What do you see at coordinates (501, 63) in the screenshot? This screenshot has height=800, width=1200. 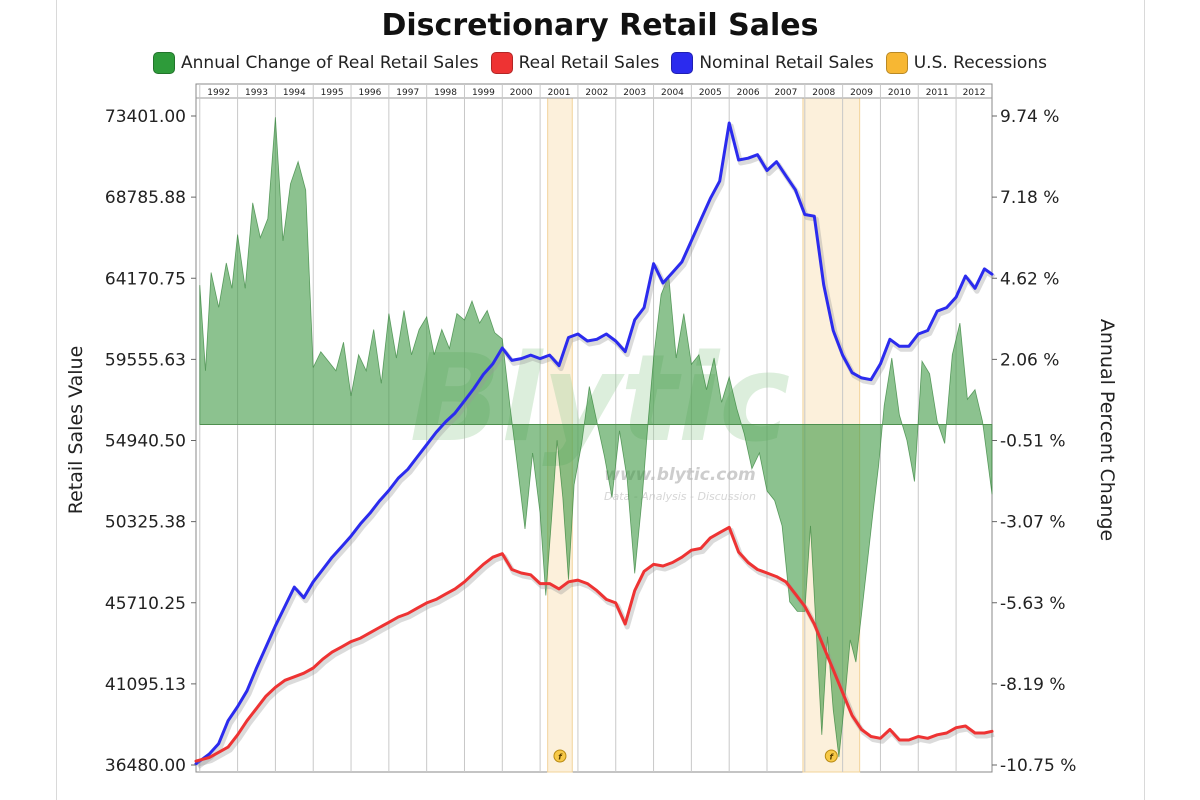 I see `legend-swatch-real-sales` at bounding box center [501, 63].